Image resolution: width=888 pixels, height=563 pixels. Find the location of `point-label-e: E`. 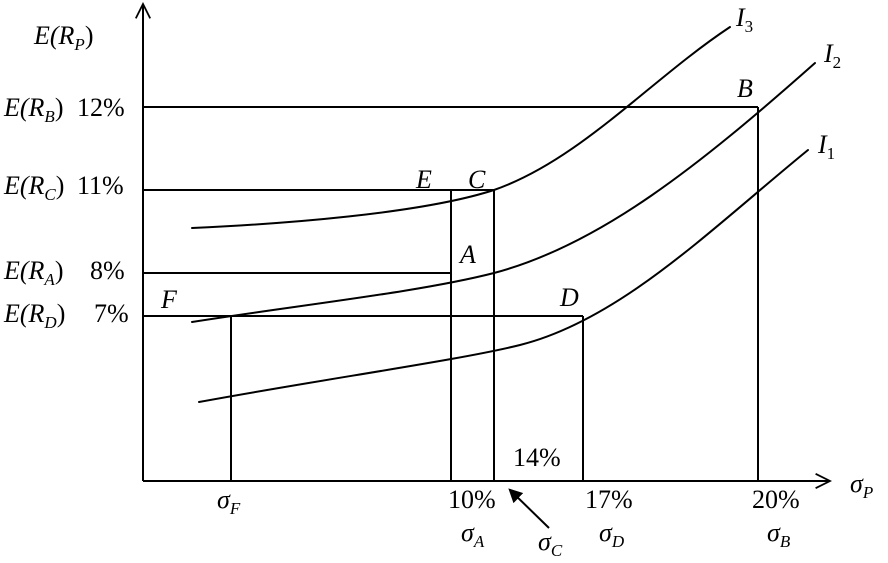

point-label-e: E is located at coordinates (423, 179).